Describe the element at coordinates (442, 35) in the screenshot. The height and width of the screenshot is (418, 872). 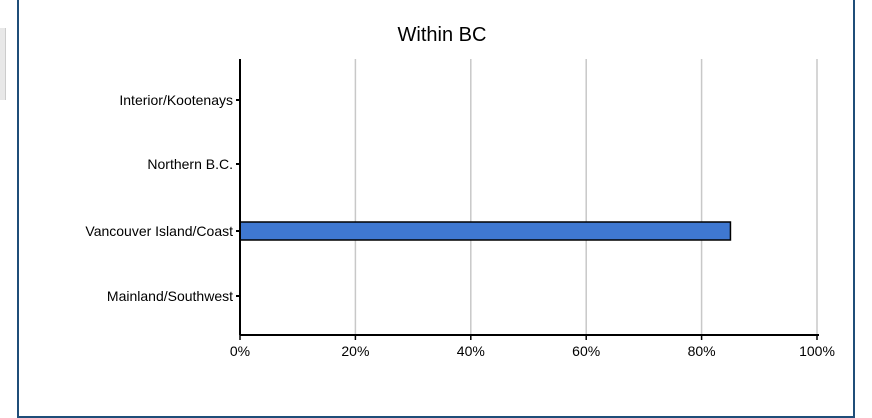
I see `chart-title: Within BC` at that location.